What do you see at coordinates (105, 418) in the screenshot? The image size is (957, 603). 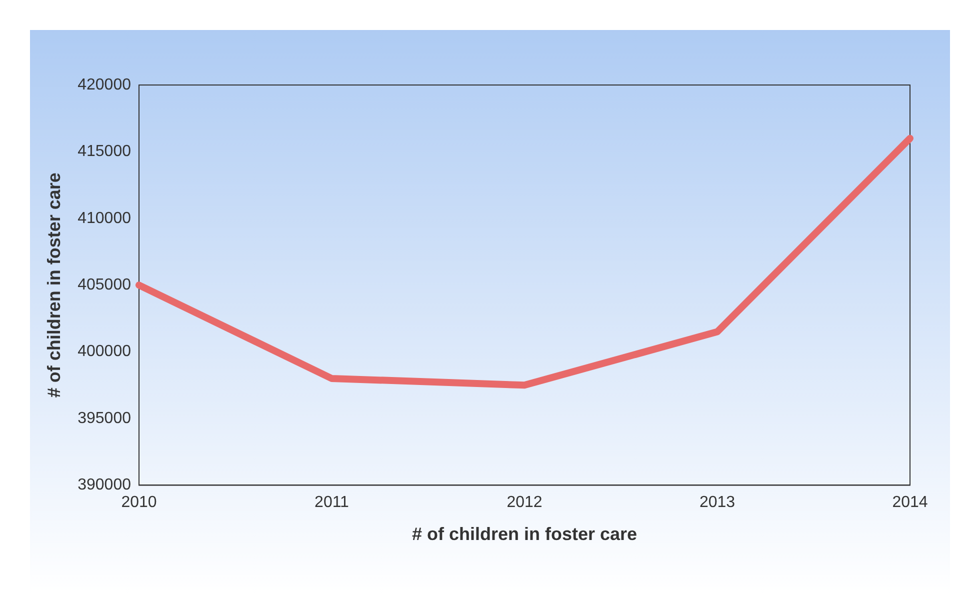 I see `y-tick-label: 395000` at bounding box center [105, 418].